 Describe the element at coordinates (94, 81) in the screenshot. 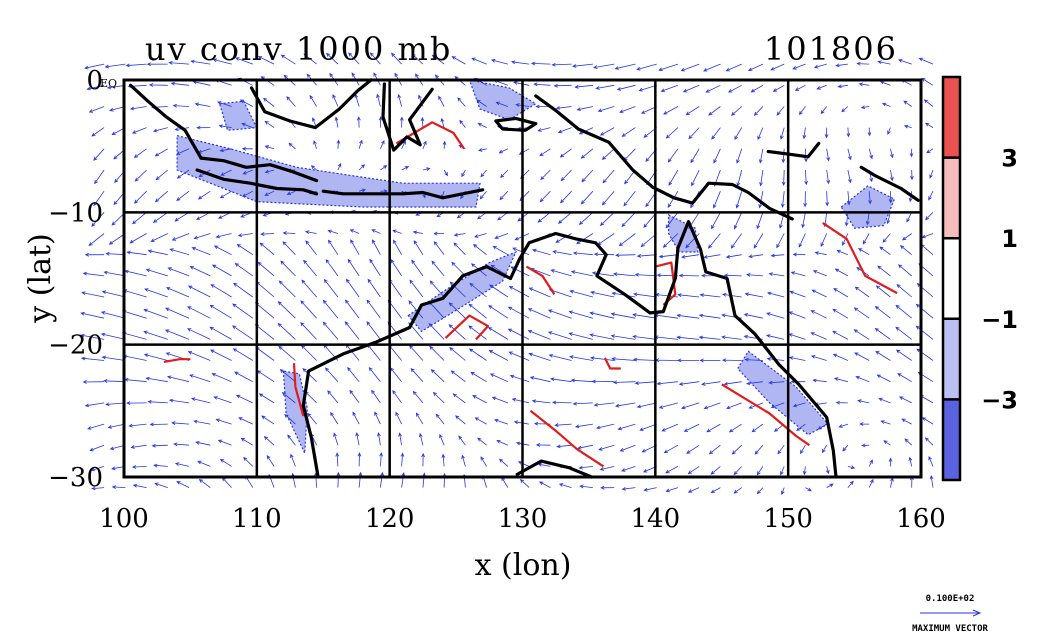

I see `y-tick-label: 0` at that location.